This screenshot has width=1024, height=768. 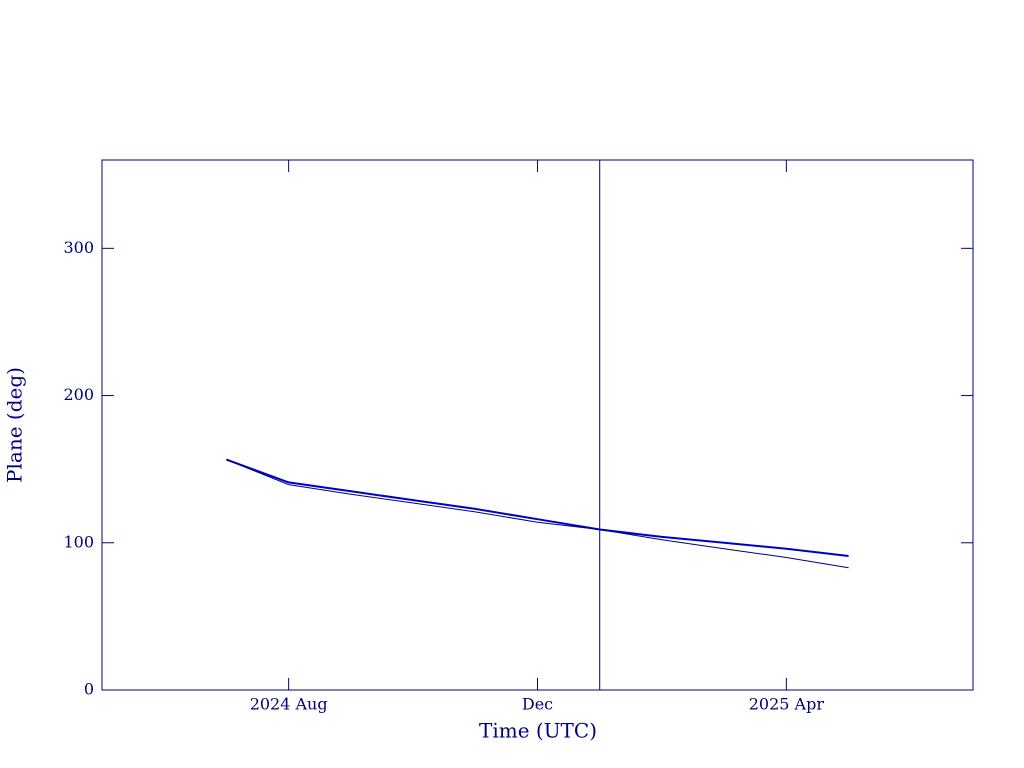 What do you see at coordinates (537, 704) in the screenshot?
I see `x-tick-label: Dec` at bounding box center [537, 704].